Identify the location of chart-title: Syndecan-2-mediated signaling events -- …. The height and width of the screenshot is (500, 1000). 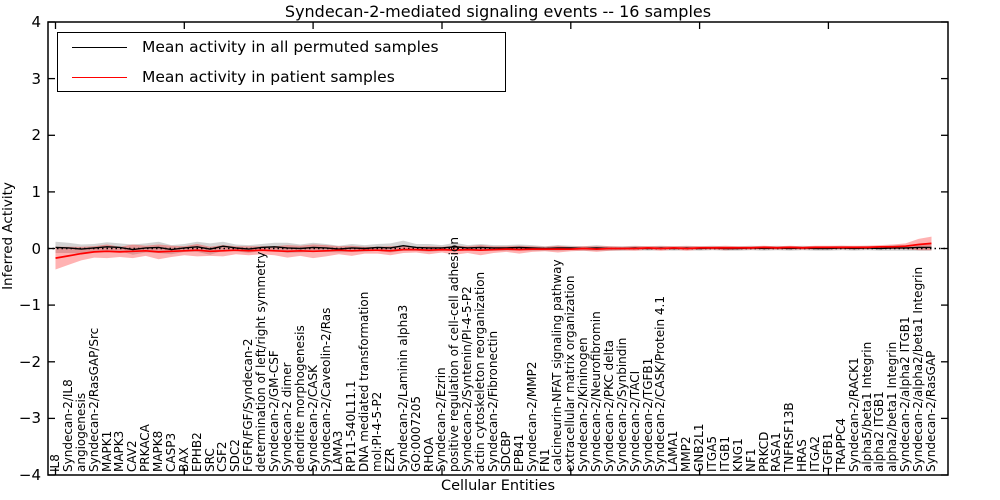
(498, 11).